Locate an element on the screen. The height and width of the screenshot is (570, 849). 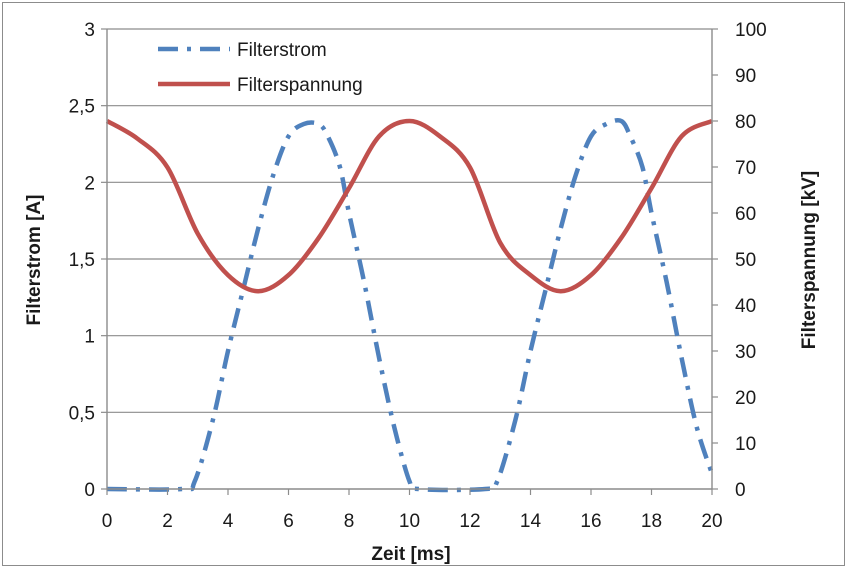
y2-tick-label: 90 is located at coordinates (745, 76).